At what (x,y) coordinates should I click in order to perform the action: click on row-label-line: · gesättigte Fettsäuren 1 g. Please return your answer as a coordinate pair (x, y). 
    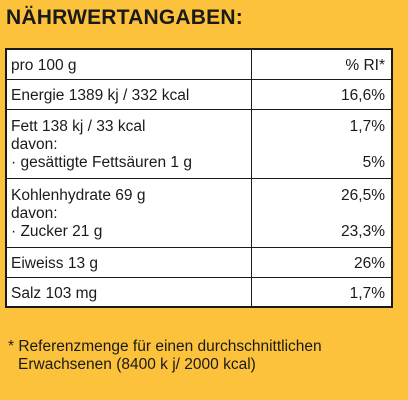
    Looking at the image, I should click on (101, 162).